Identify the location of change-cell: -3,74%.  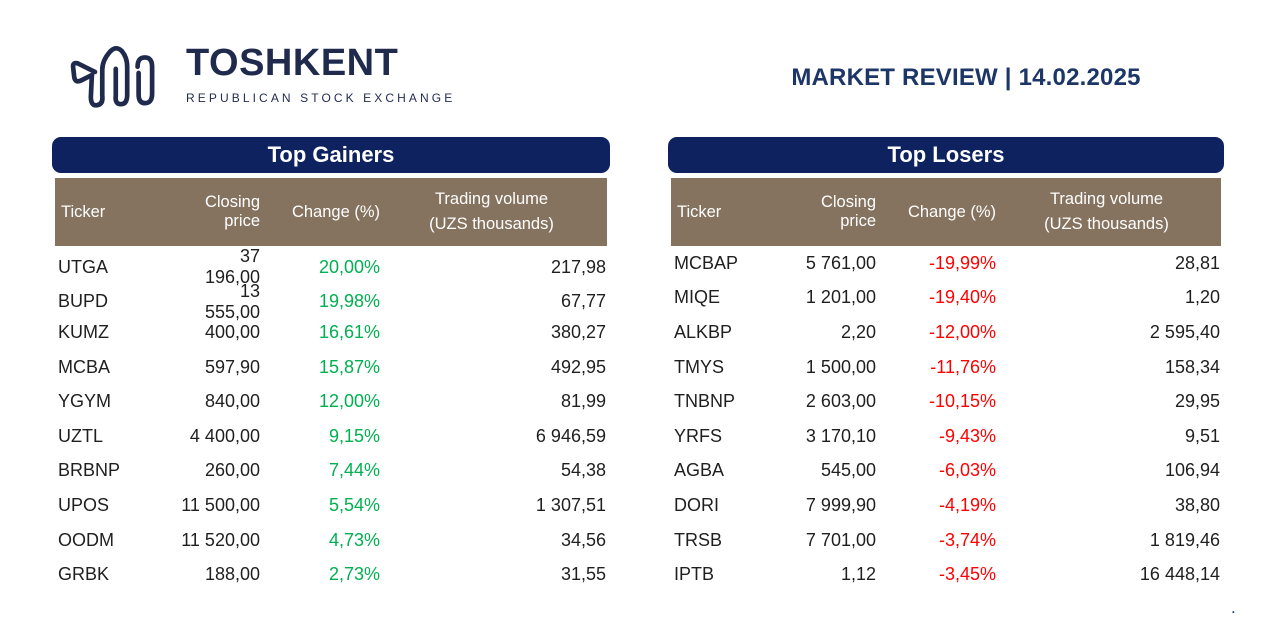
(967, 539).